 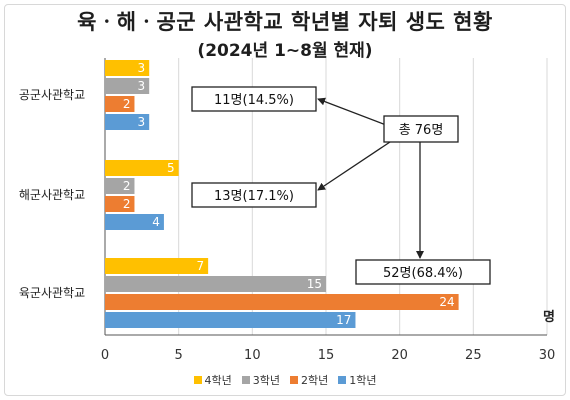 I want to click on annotation-navy-box, so click(x=254, y=195).